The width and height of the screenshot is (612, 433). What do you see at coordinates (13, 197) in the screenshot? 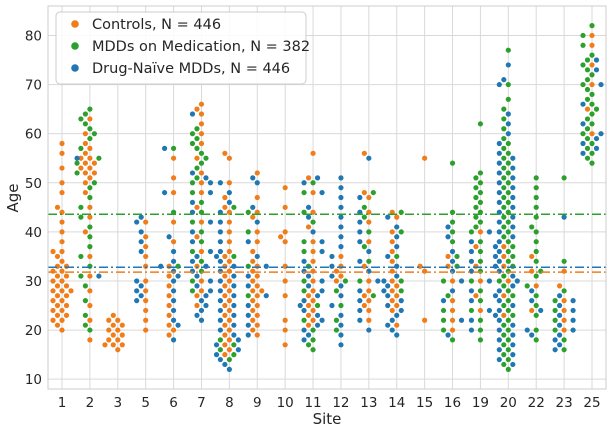
I see `y-axis-title: Age` at bounding box center [13, 197].